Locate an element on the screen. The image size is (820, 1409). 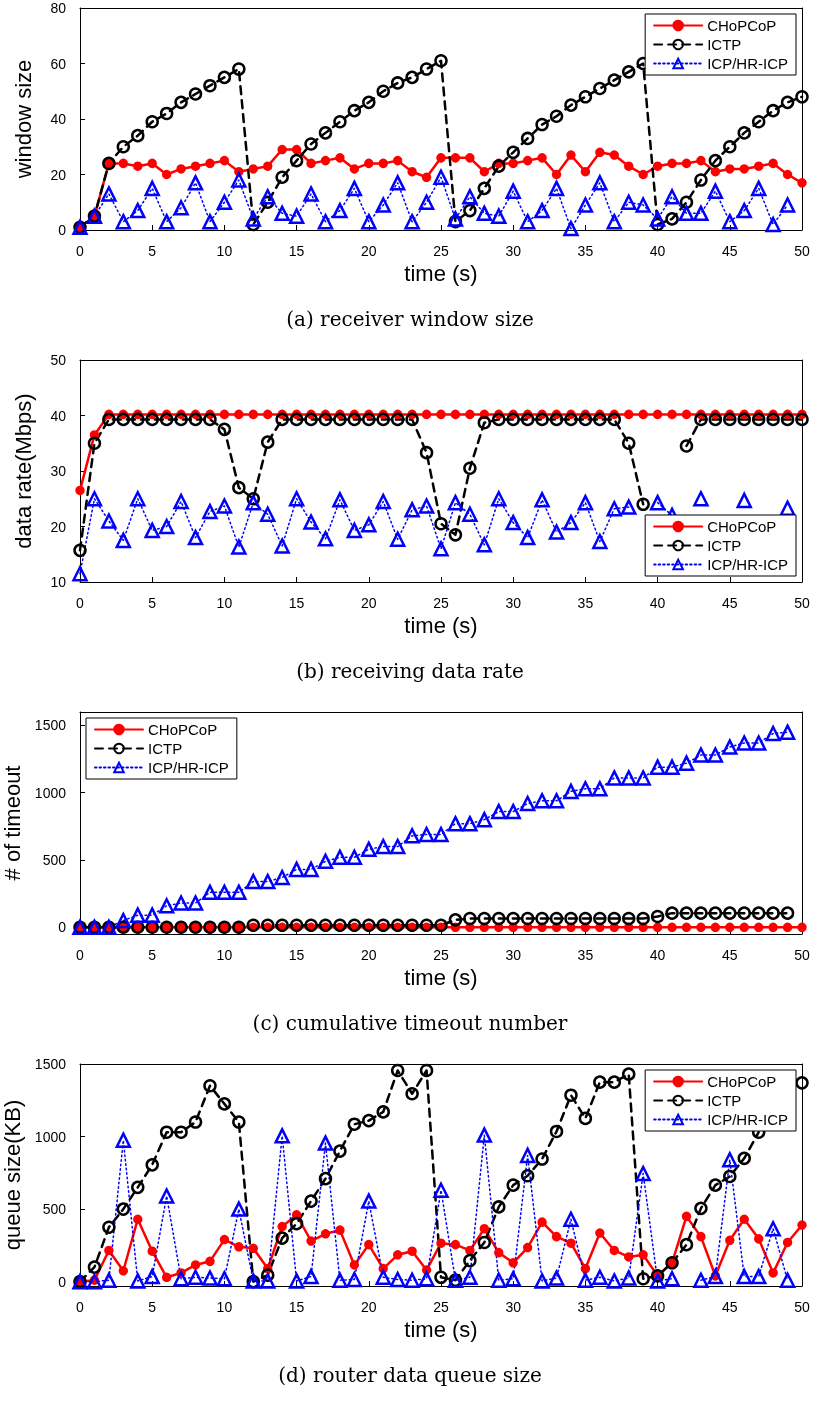
text: (a) receiver window size is located at coordinates (410, 319).